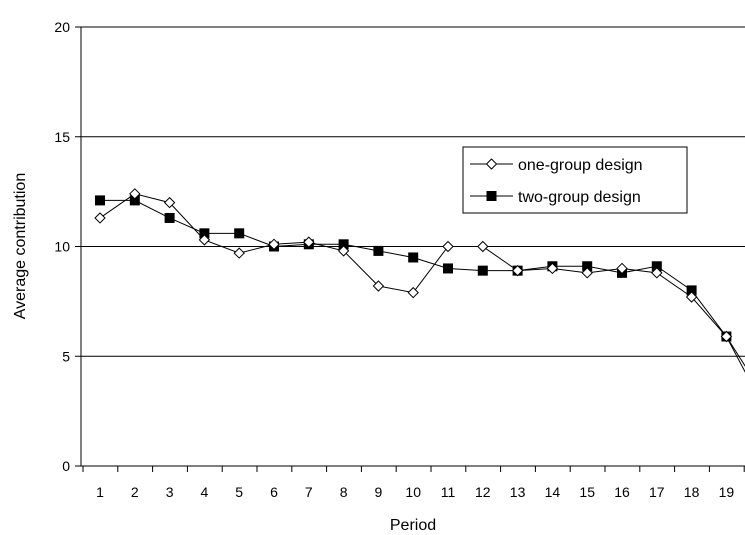 This screenshot has height=535, width=745. I want to click on x-tick-label: 18, so click(692, 492).